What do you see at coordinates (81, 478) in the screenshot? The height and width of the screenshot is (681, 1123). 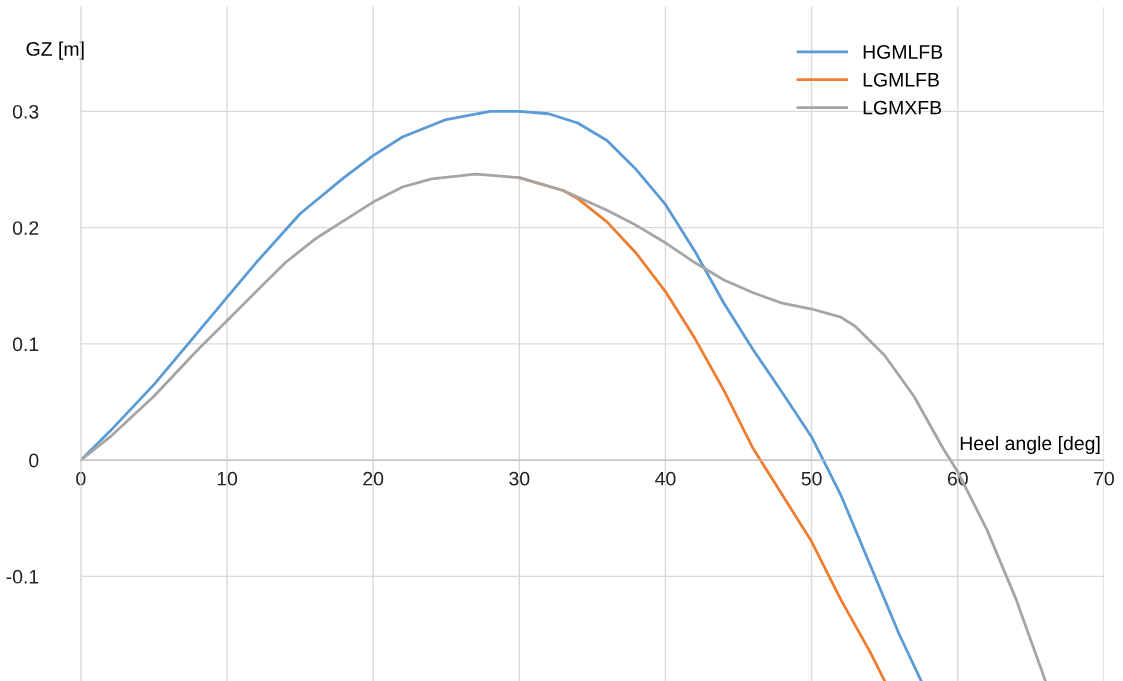 I see `x-tick-label: 0` at bounding box center [81, 478].